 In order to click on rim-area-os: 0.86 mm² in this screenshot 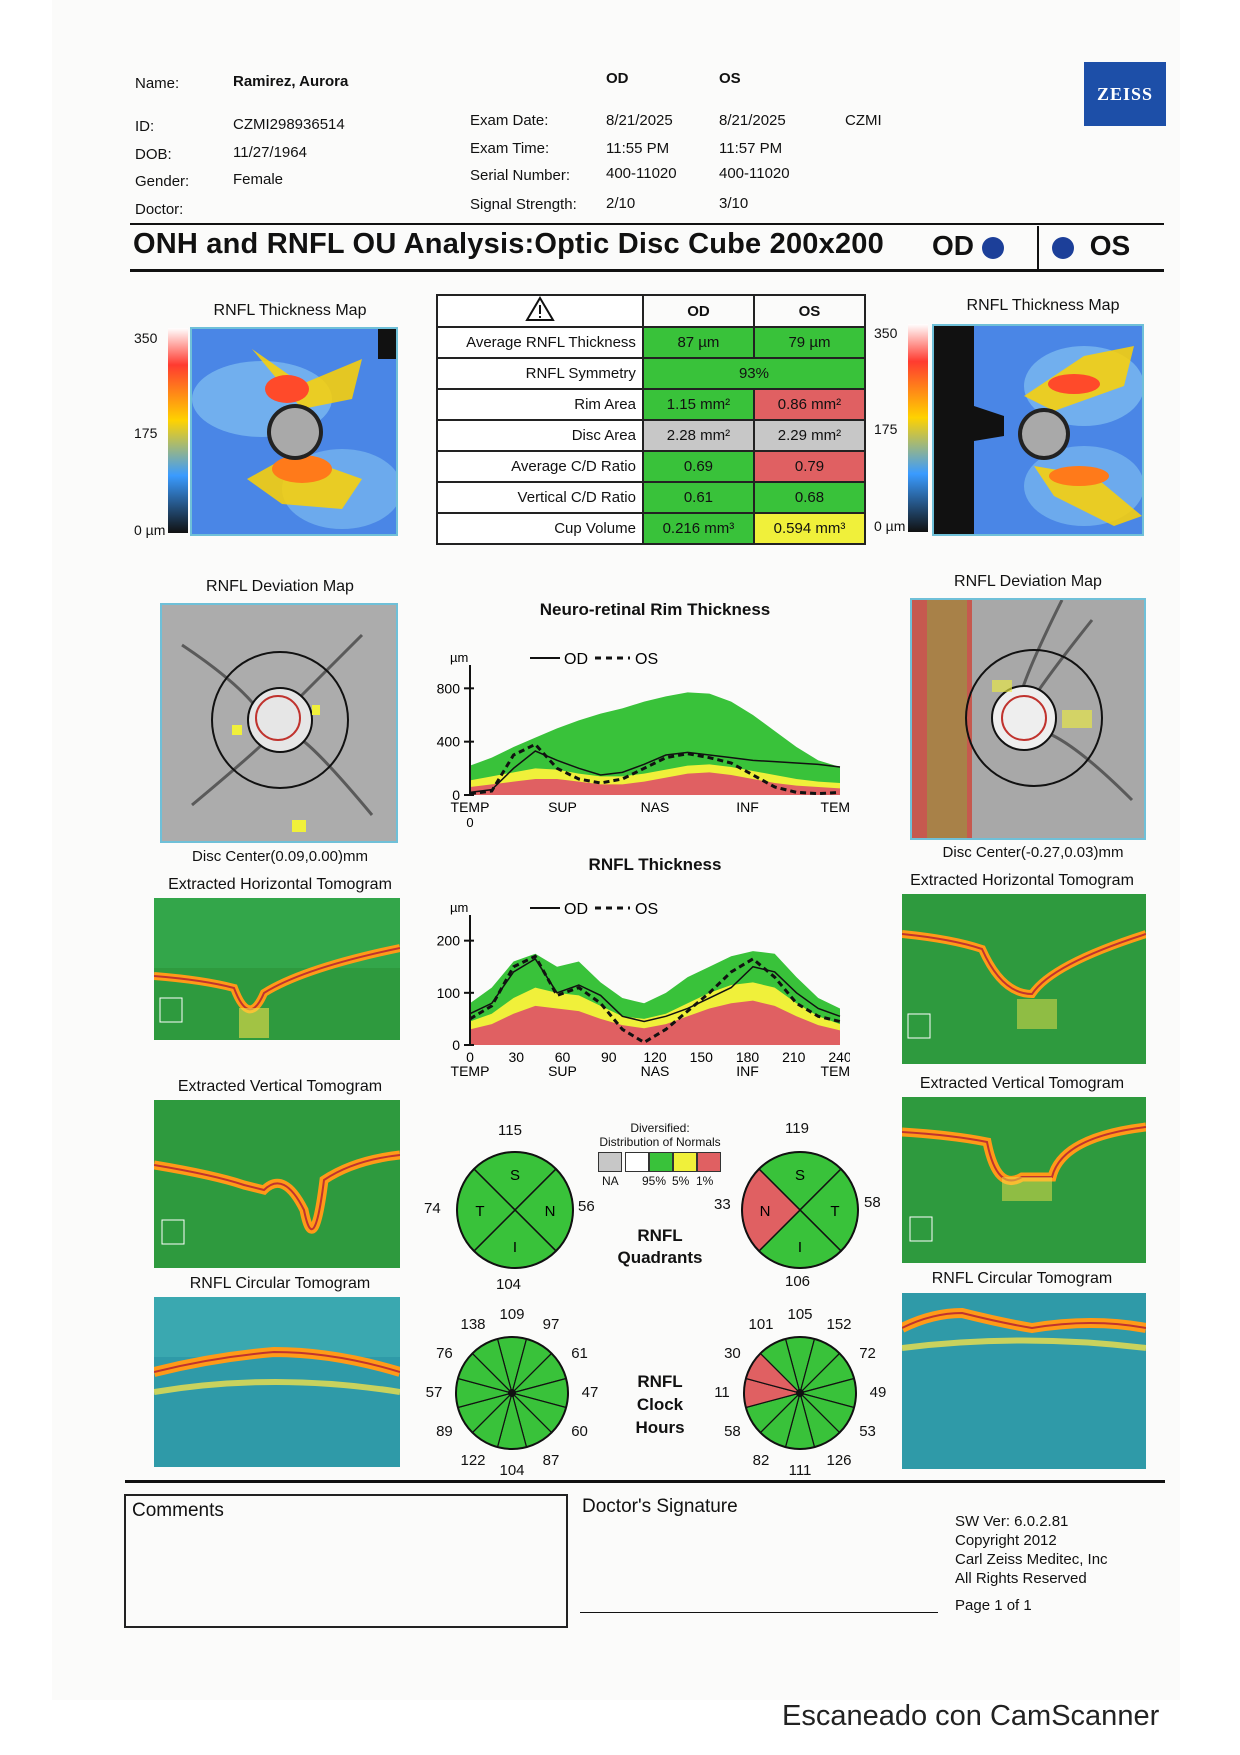, I will do `click(809, 404)`.